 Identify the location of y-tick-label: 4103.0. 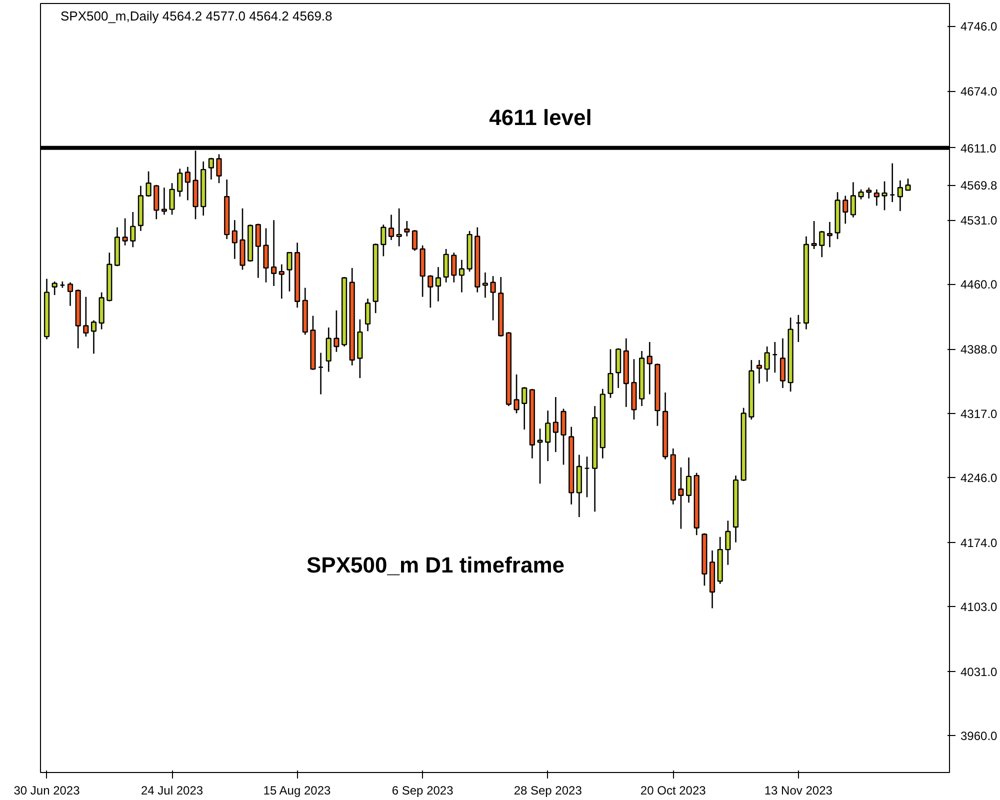
(979, 607).